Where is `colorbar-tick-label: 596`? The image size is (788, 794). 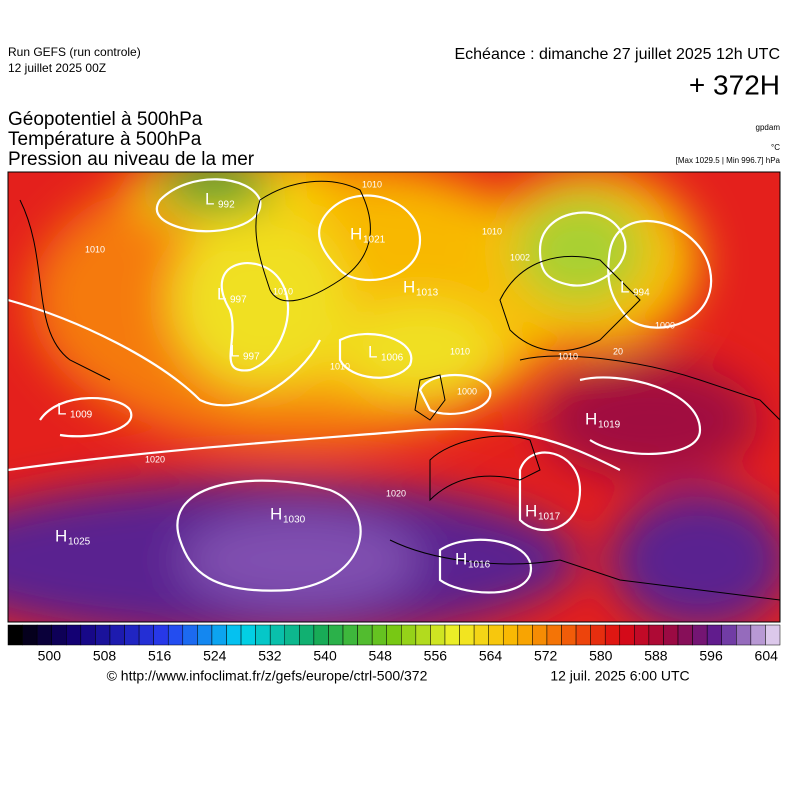 colorbar-tick-label: 596 is located at coordinates (711, 656).